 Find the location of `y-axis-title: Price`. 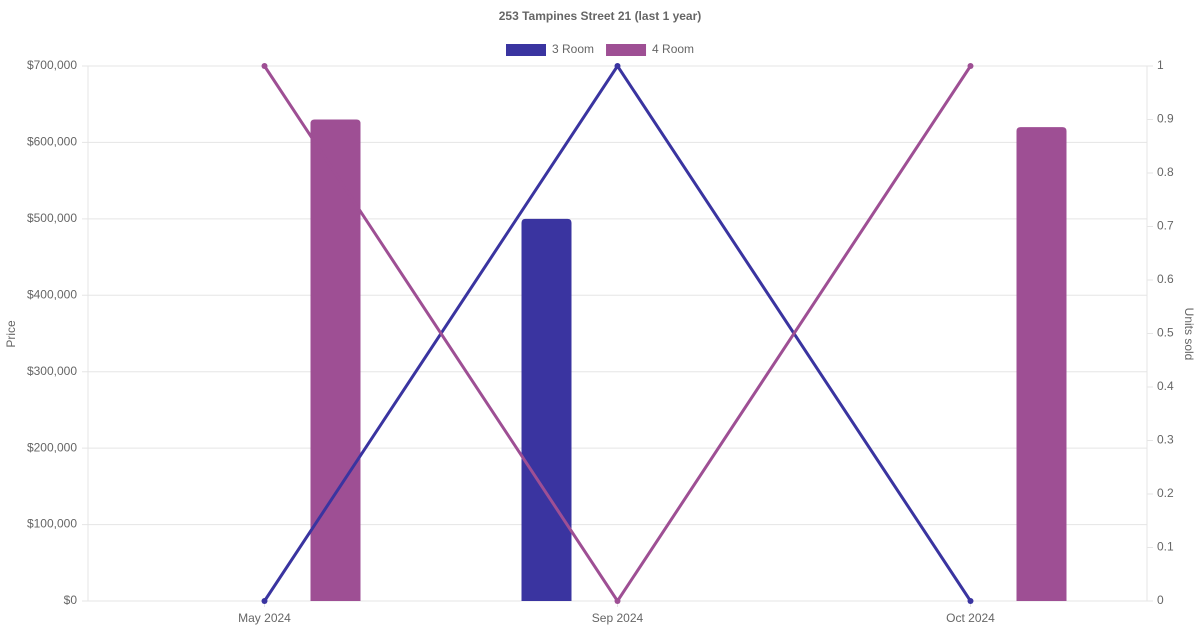

y-axis-title: Price is located at coordinates (11, 334).